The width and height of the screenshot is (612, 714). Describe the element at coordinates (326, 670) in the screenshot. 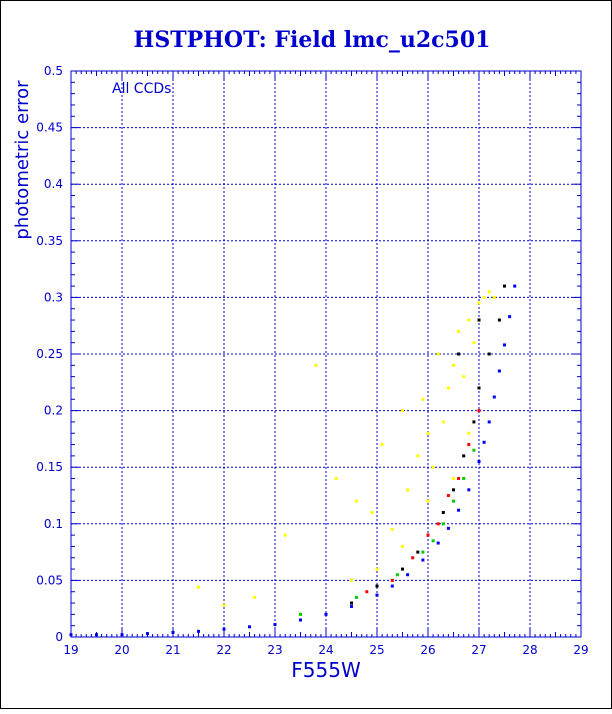

I see `x-axis-label: F555W` at that location.